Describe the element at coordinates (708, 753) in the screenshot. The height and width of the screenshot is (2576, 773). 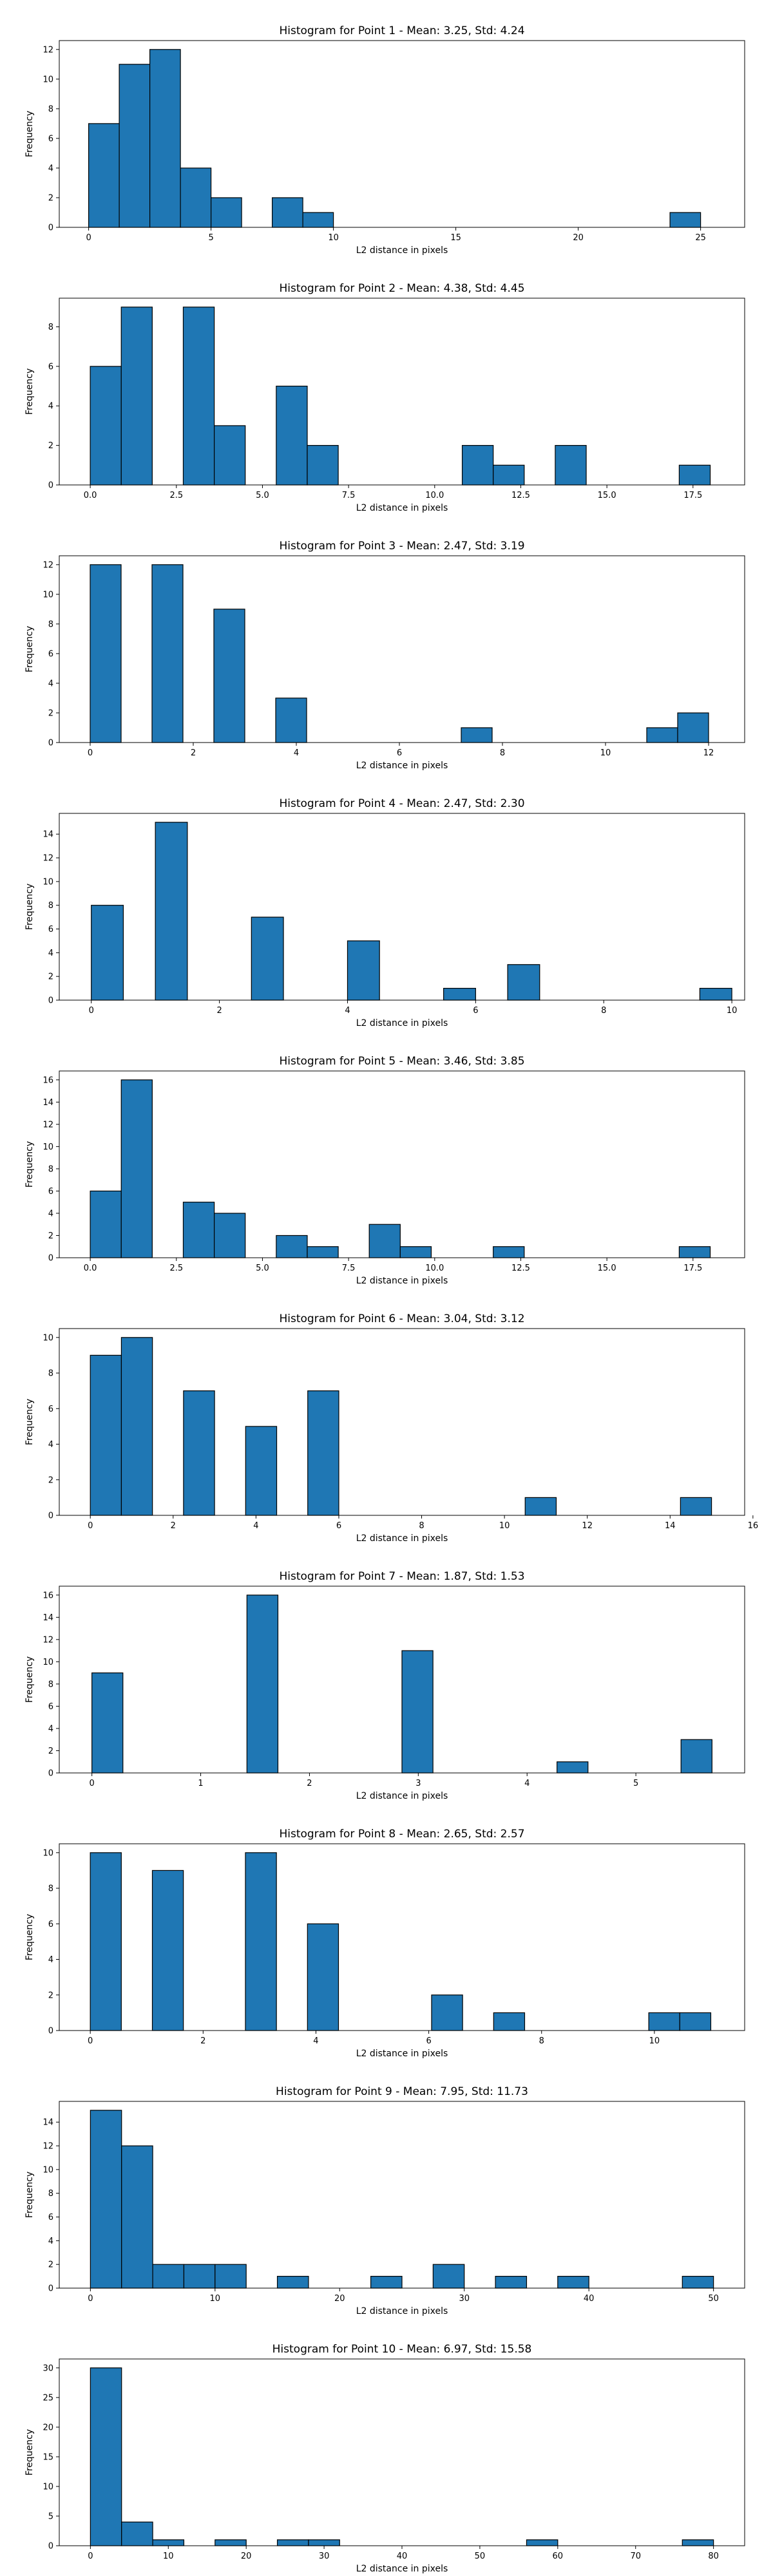
I see `x-tick-label: 12` at that location.